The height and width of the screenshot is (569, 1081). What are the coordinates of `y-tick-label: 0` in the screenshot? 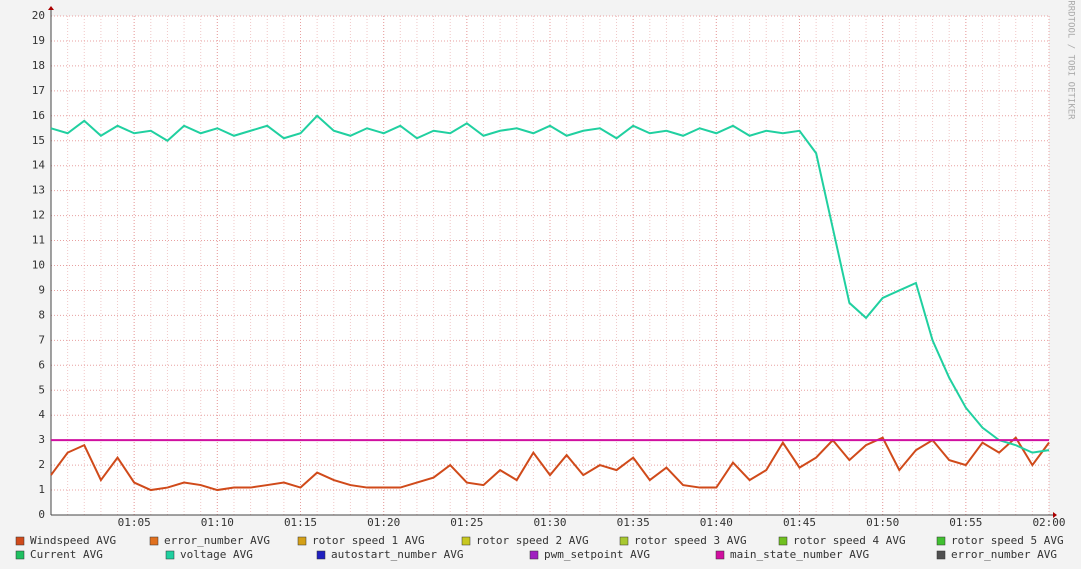 It's located at (41, 514).